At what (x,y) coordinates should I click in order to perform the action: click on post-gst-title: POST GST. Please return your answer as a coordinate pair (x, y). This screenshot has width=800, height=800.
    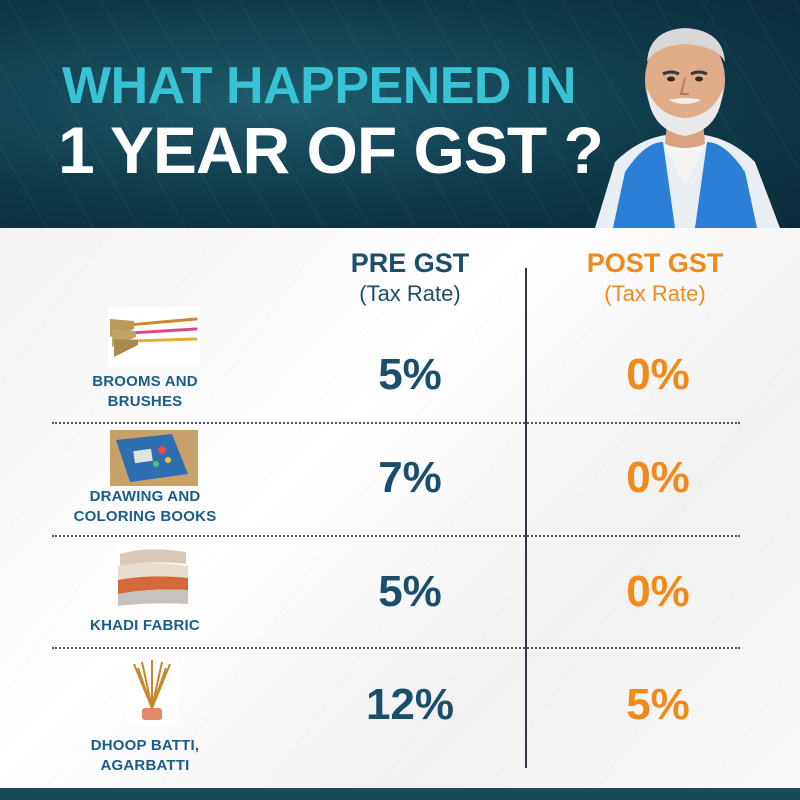
    Looking at the image, I should click on (655, 263).